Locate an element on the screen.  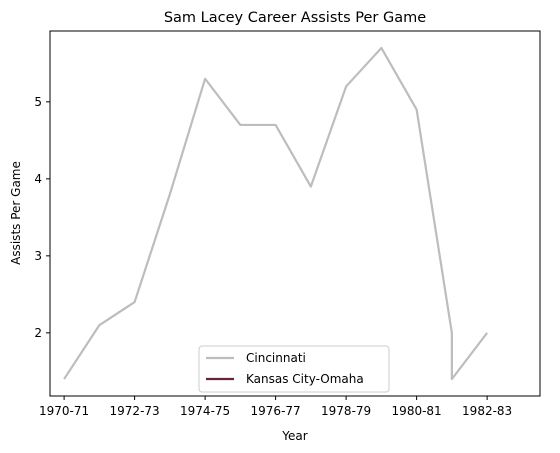
y-axis: 2 3 4 5 is located at coordinates (42, 217).